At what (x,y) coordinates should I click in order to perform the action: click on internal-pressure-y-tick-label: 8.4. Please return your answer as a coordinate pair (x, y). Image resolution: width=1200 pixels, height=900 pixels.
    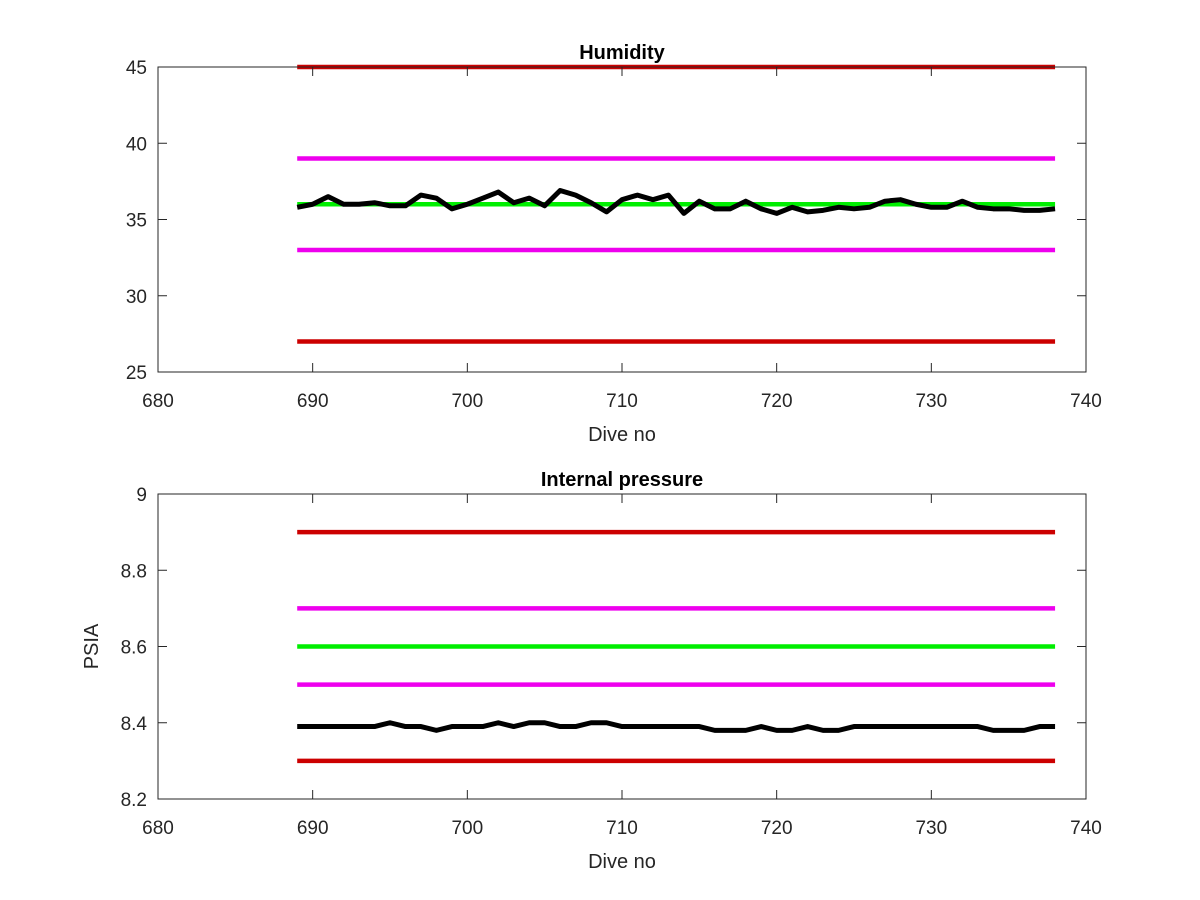
    Looking at the image, I should click on (134, 724).